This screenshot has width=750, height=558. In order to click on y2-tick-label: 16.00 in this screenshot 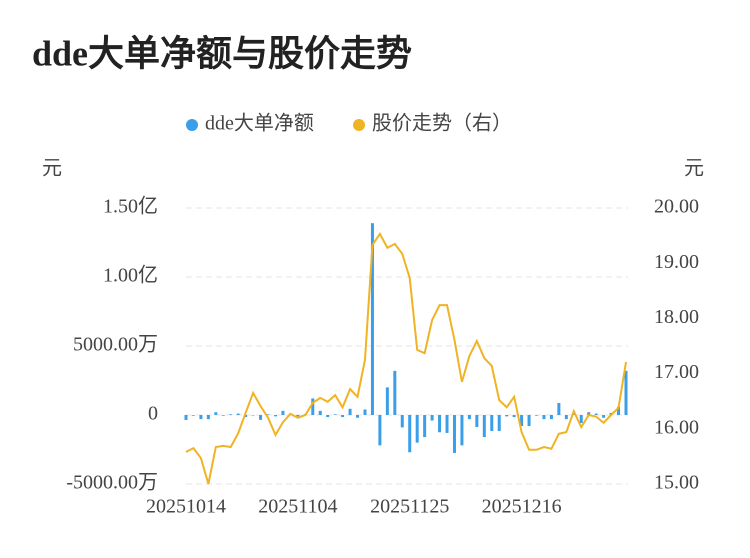, I will do `click(676, 427)`.